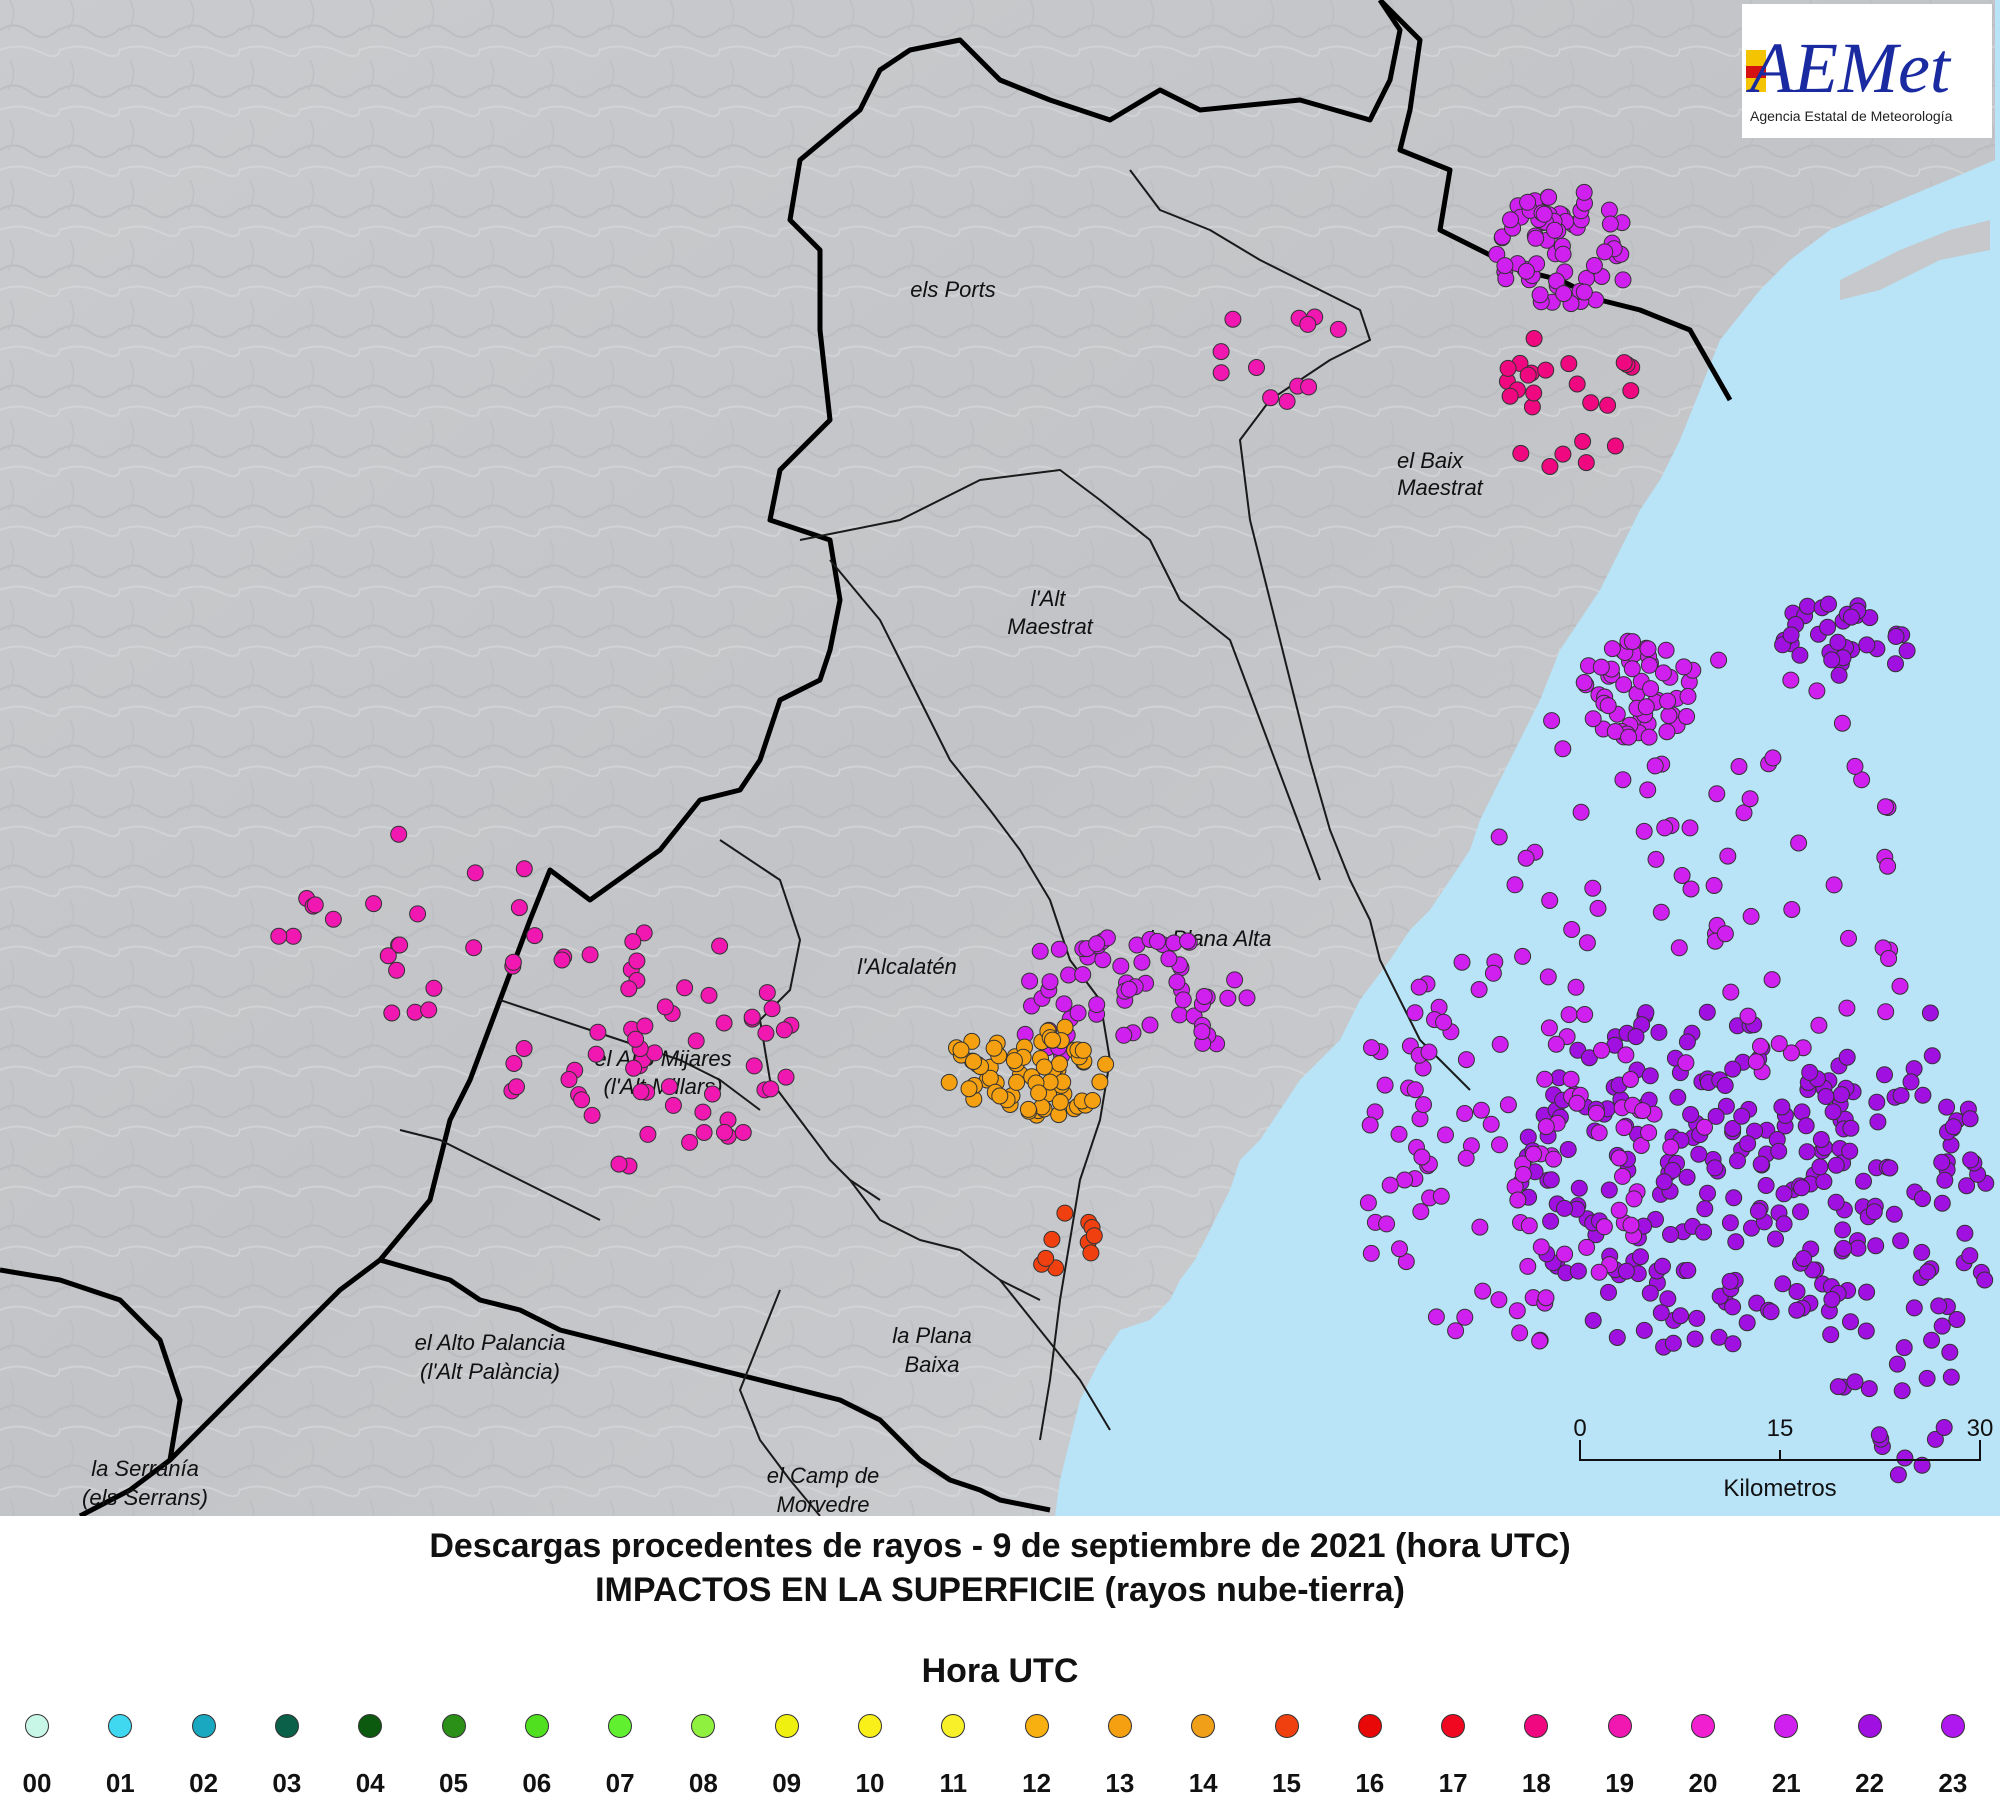 Image resolution: width=2000 pixels, height=1799 pixels. What do you see at coordinates (1703, 1783) in the screenshot?
I see `legend-label-20: 20` at bounding box center [1703, 1783].